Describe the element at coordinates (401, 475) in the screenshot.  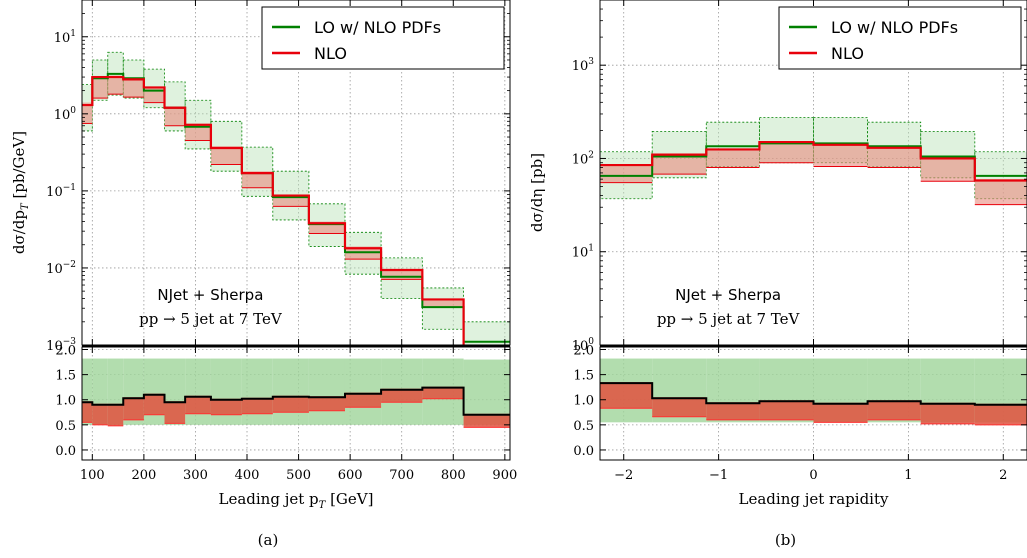
I see `x-tick-label: 700` at that location.